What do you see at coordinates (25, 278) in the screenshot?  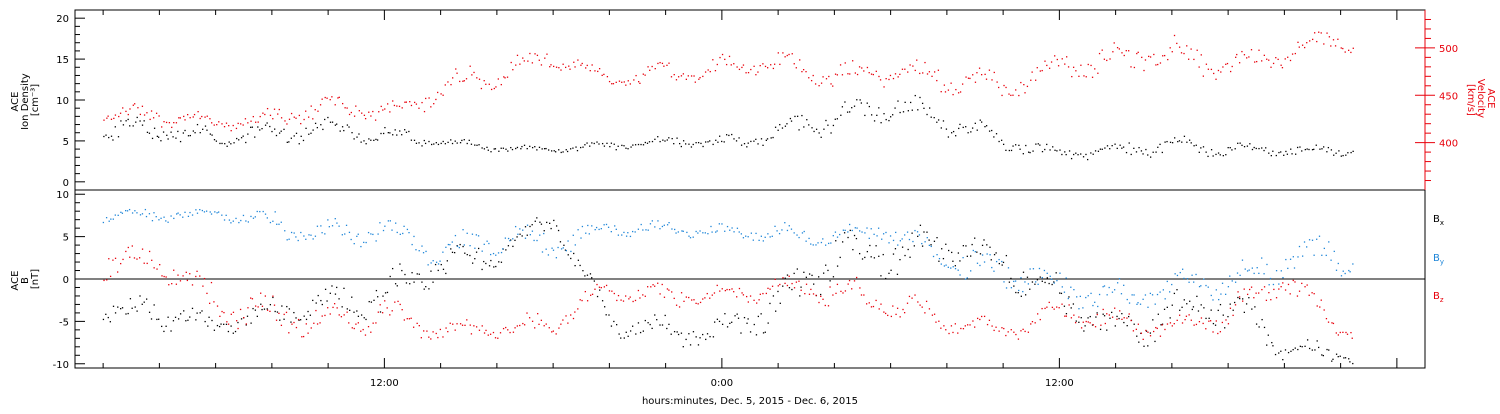 I see `b-axis-label: ACE B [nT]` at bounding box center [25, 278].